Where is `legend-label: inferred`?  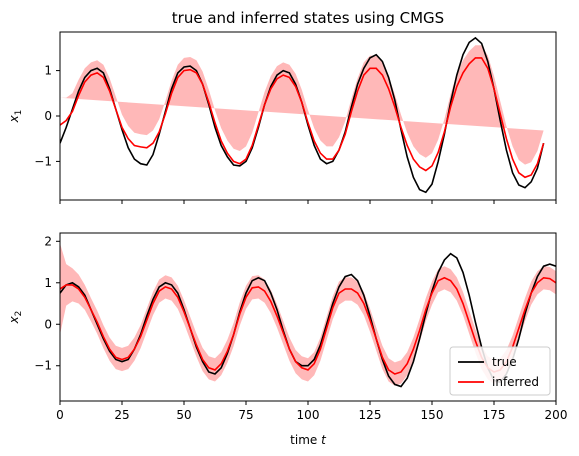 legend-label: inferred is located at coordinates (515, 382).